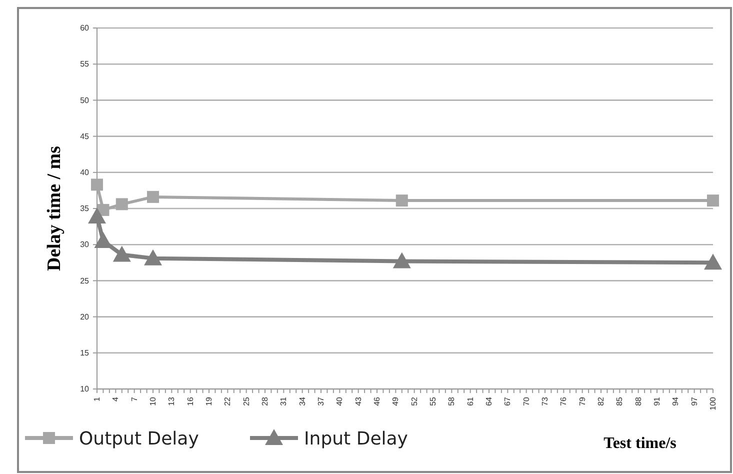 The width and height of the screenshot is (733, 474). Describe the element at coordinates (451, 401) in the screenshot. I see `x-tick-label: 58` at that location.